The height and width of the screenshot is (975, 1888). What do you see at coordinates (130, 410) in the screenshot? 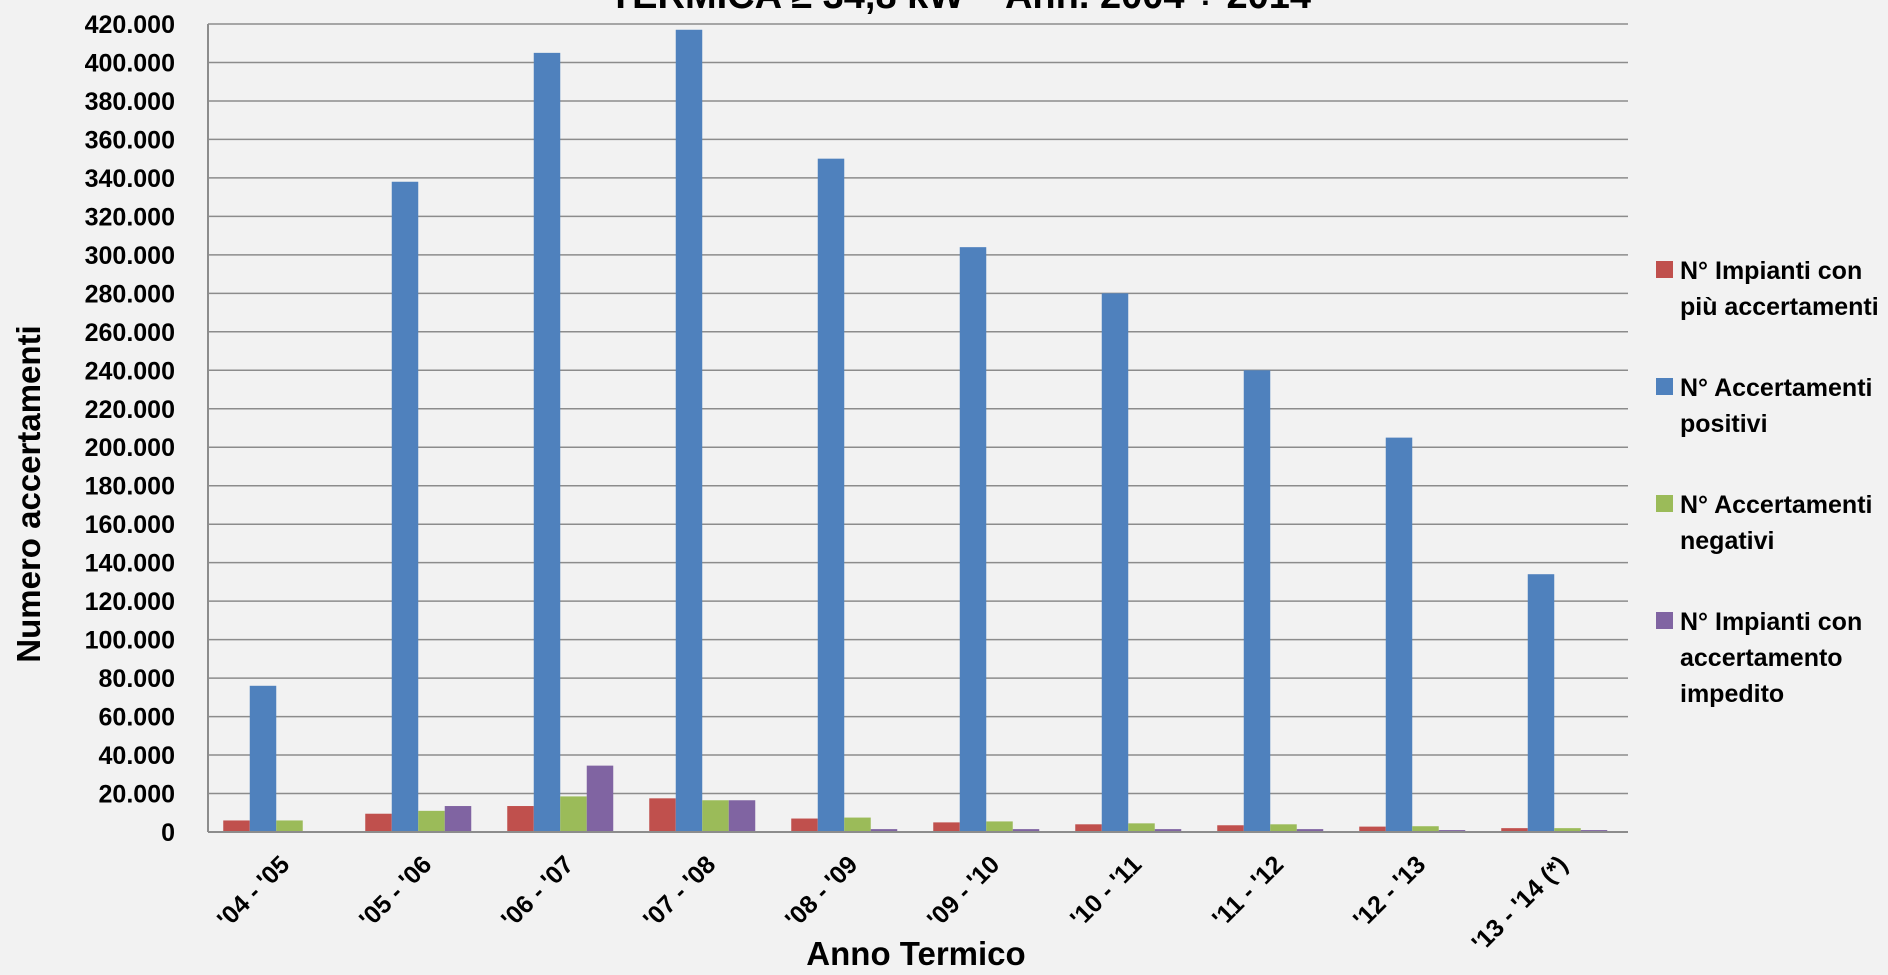
I see `y-tick-label: 220.000` at bounding box center [130, 410].